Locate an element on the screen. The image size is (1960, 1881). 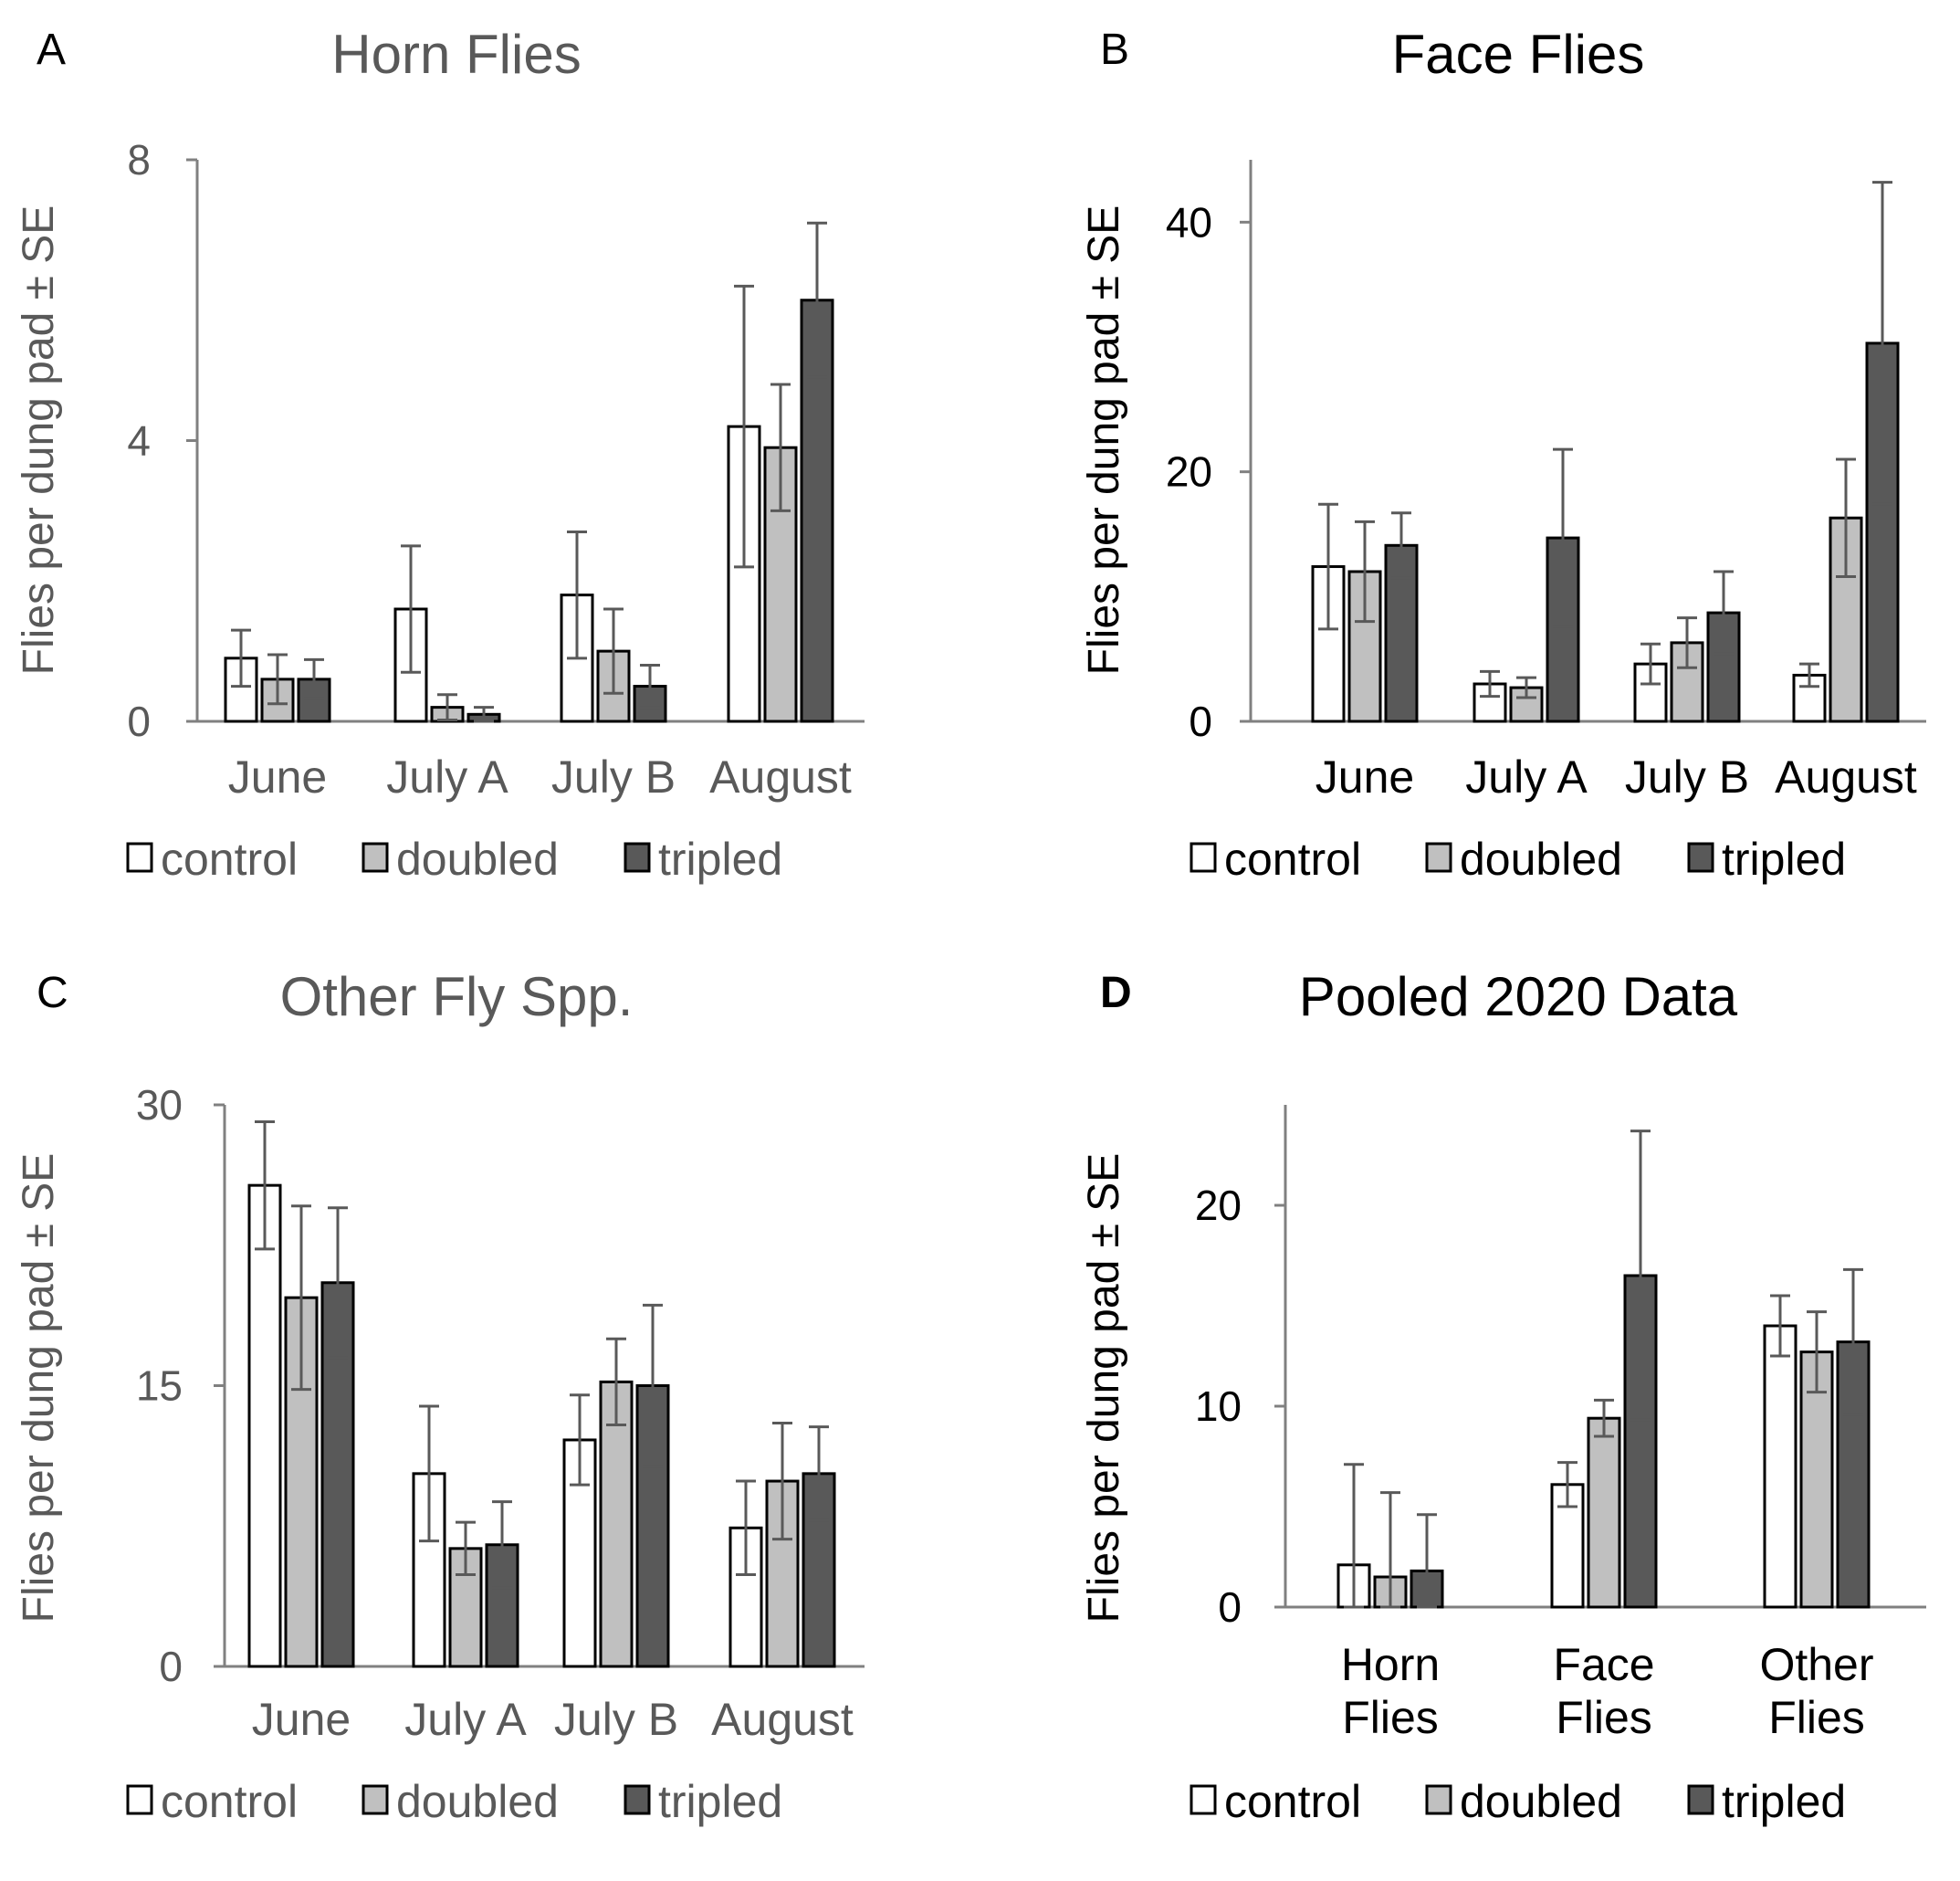
y-tick-label: 15 is located at coordinates (159, 1386).